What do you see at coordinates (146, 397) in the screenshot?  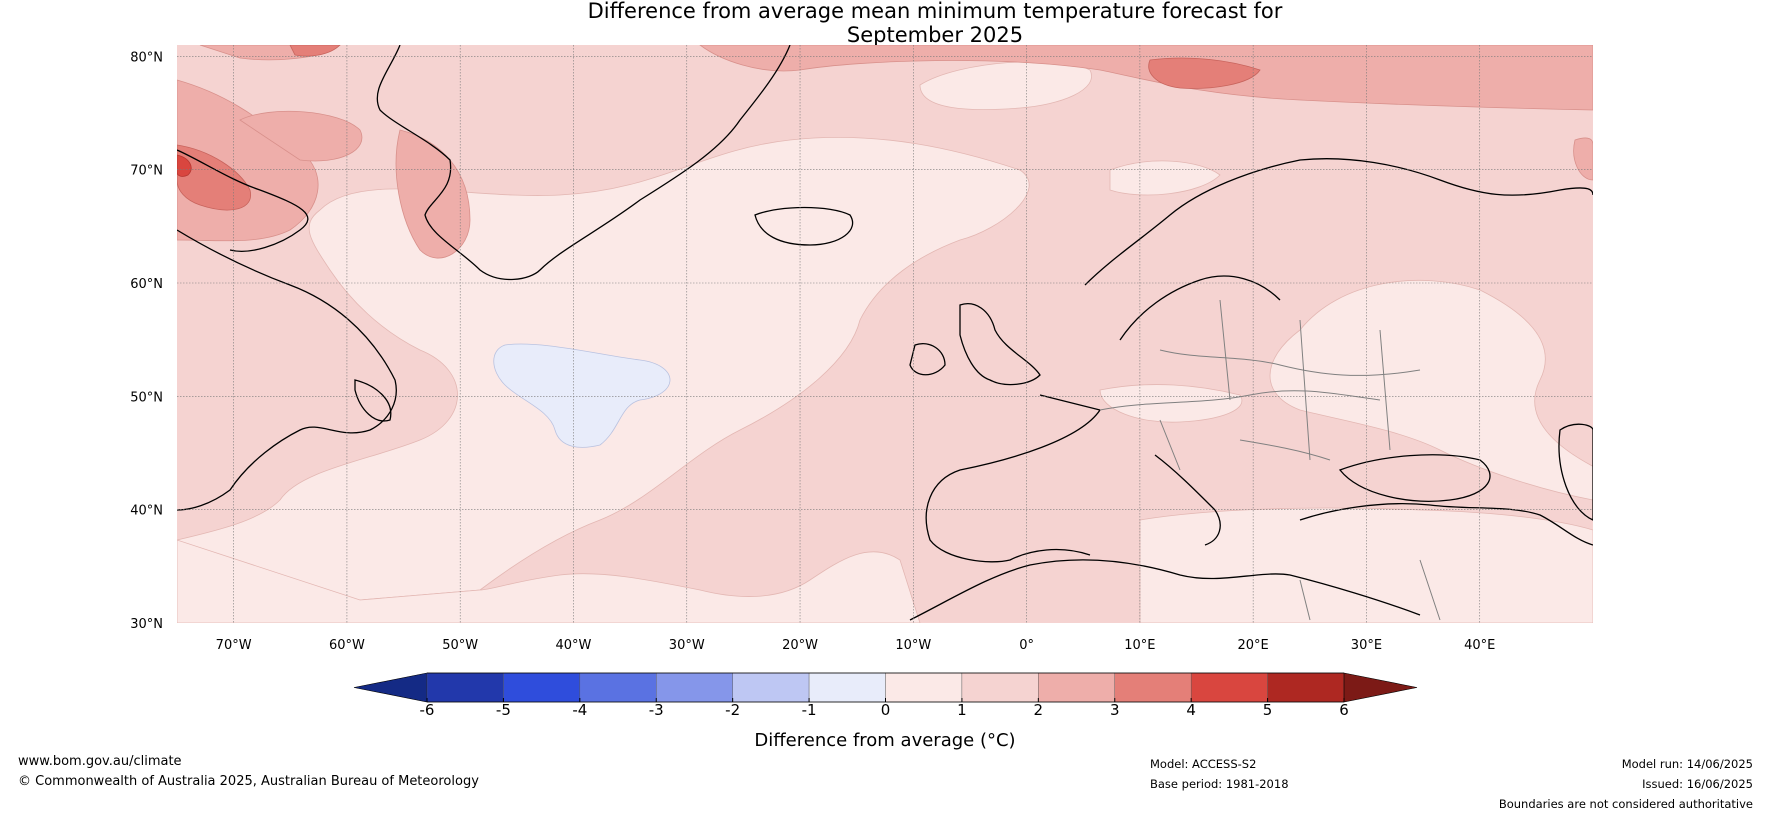 I see `lat-label: 50°N` at bounding box center [146, 397].